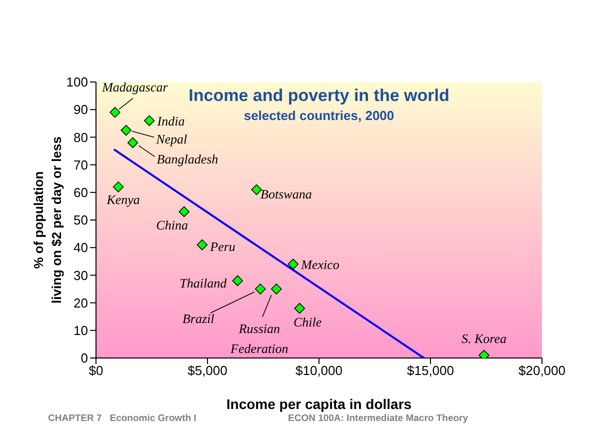 This screenshot has width=590, height=447. Describe the element at coordinates (198, 318) in the screenshot. I see `annotation: Brazil` at that location.